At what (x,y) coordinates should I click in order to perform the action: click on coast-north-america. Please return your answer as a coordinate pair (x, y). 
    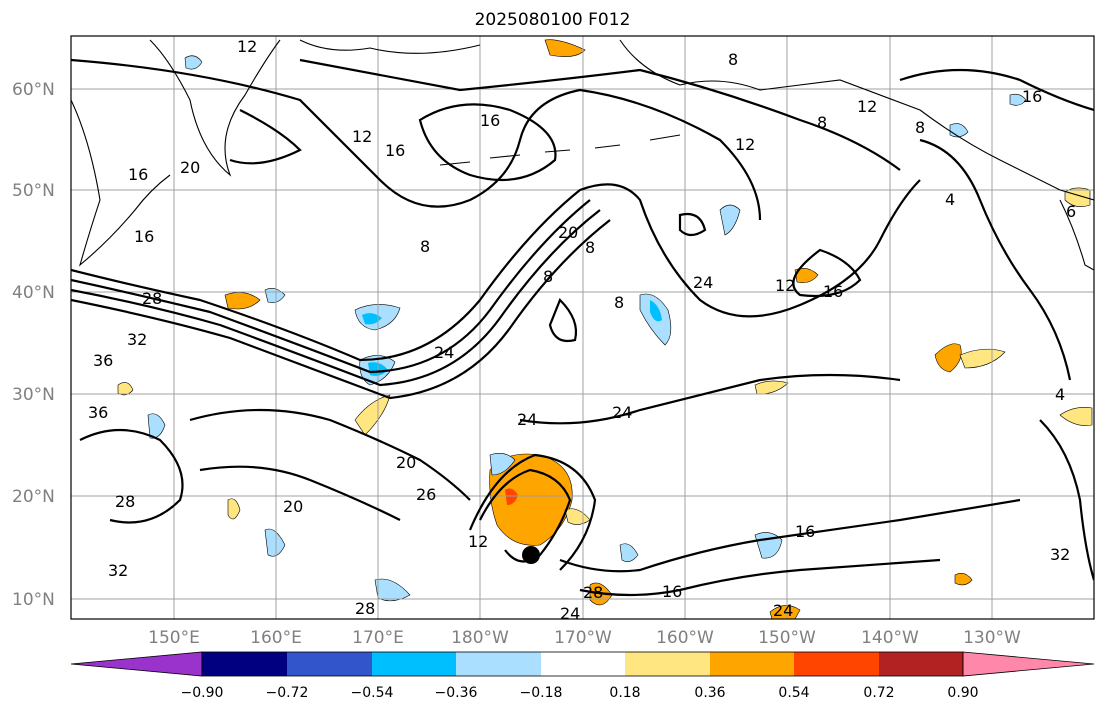
    Looking at the image, I should click on (1076, 235).